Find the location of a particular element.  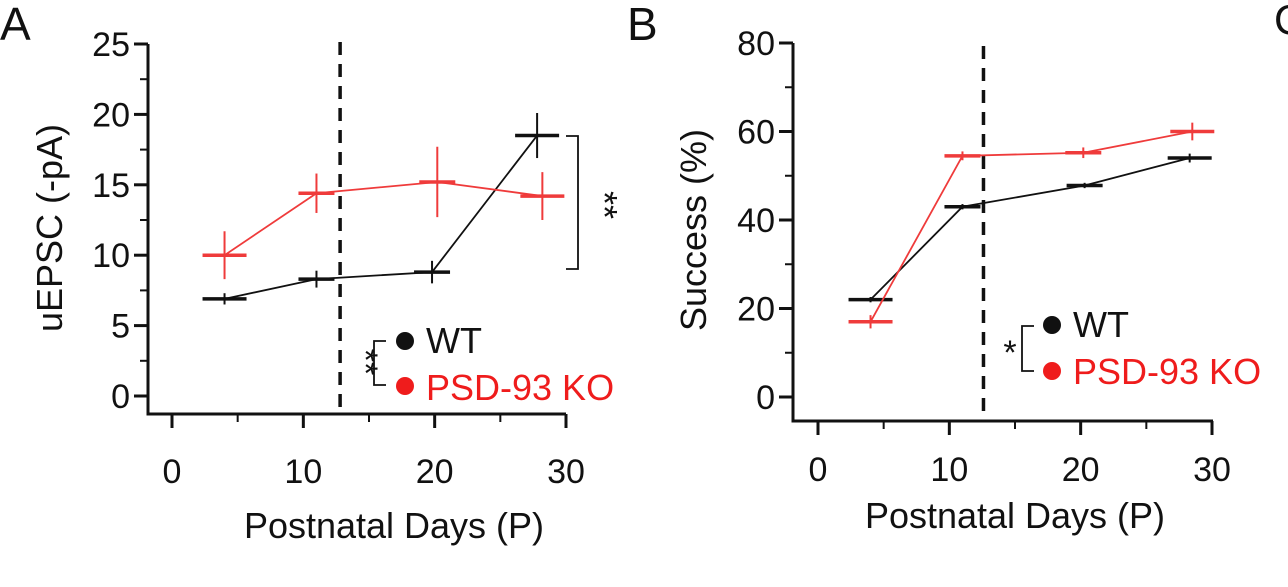

y-tick-label: 60 is located at coordinates (756, 133).